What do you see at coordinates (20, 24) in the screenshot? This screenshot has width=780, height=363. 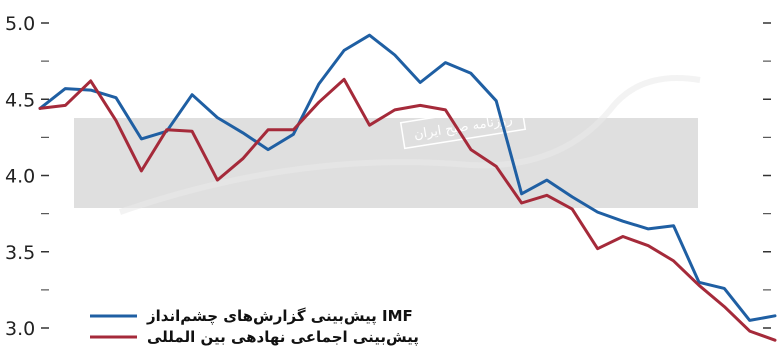 I see `y-tick-label: 5.0` at bounding box center [20, 24].